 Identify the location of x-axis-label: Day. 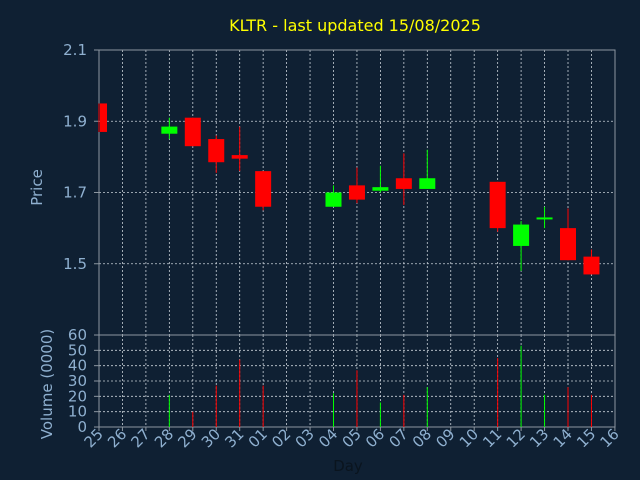
(348, 466).